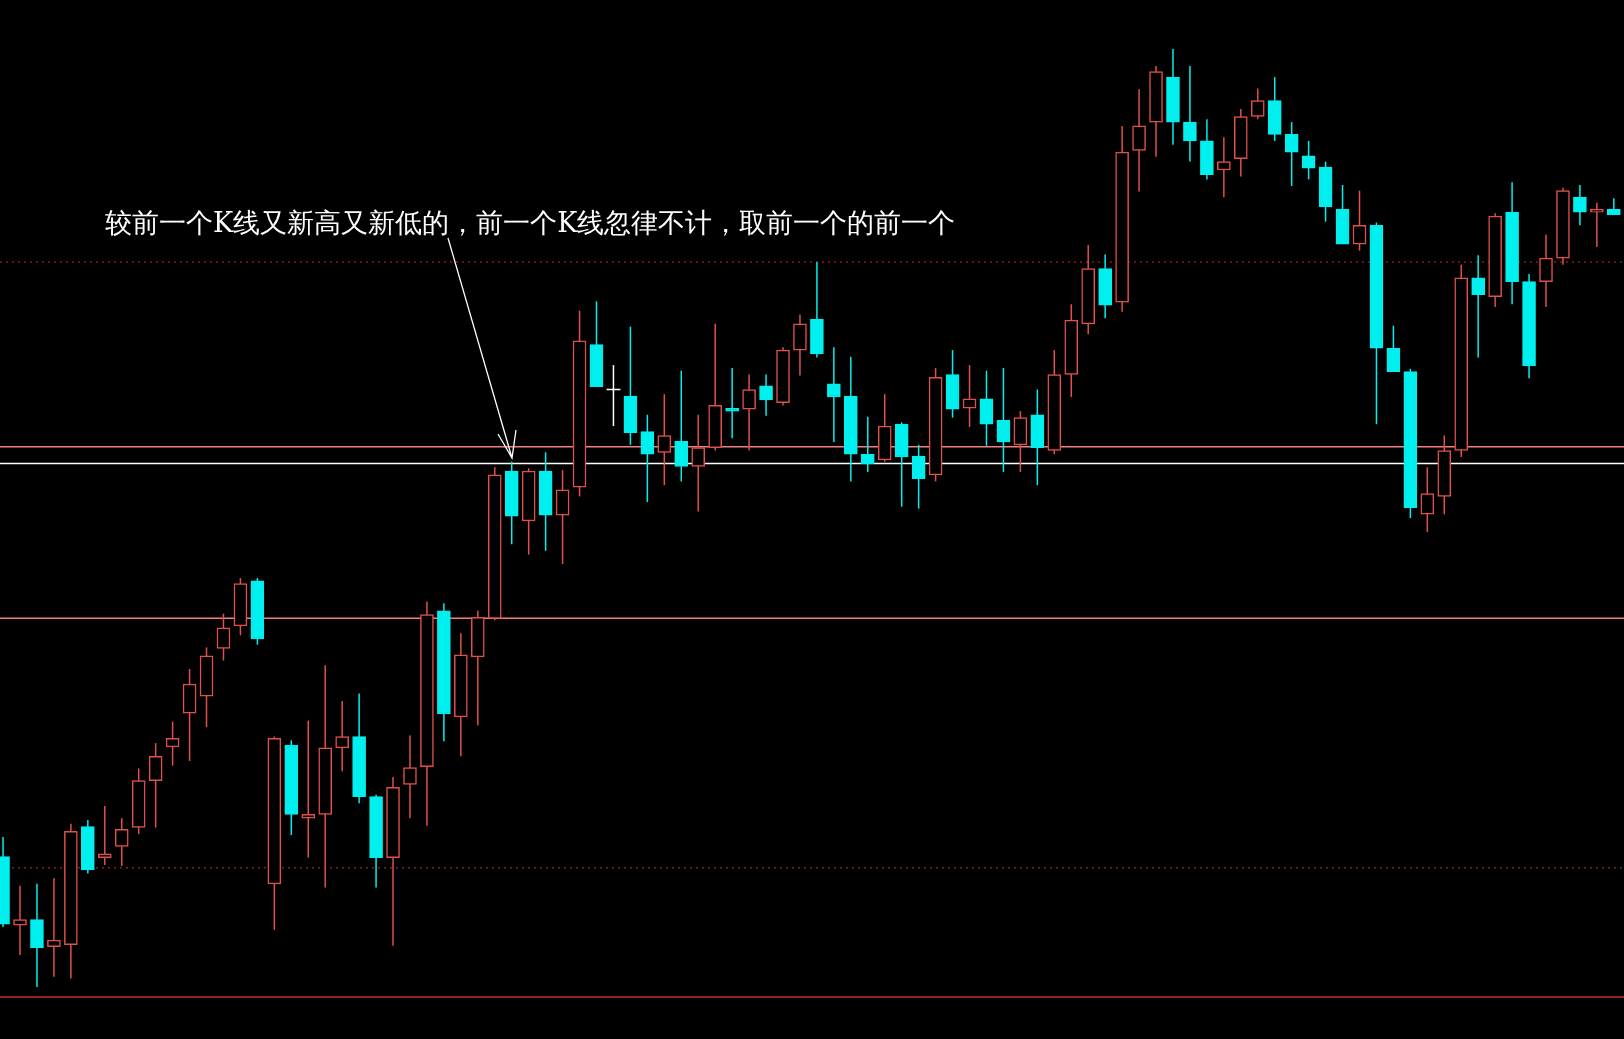 Image resolution: width=1624 pixels, height=1039 pixels. I want to click on annotation: 较前一个K线又新高又新低的，前一个K线忽律不计，取前一个的前一个, so click(530, 222).